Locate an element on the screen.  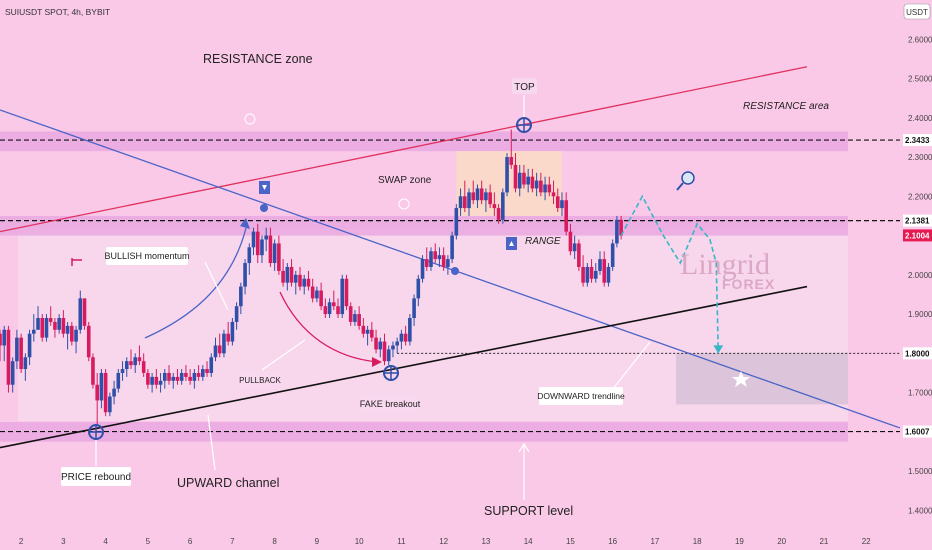
pullback-arrow is located at coordinates (329, 327).